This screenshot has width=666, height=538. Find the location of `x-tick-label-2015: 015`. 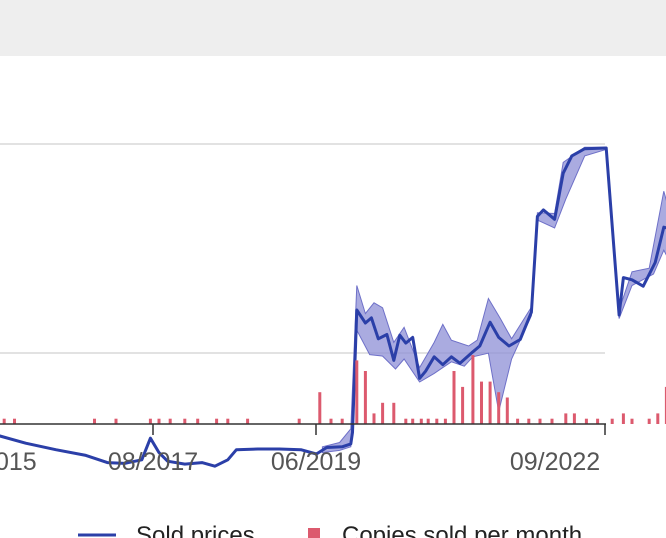

x-tick-label-2015: 015 is located at coordinates (18, 462).